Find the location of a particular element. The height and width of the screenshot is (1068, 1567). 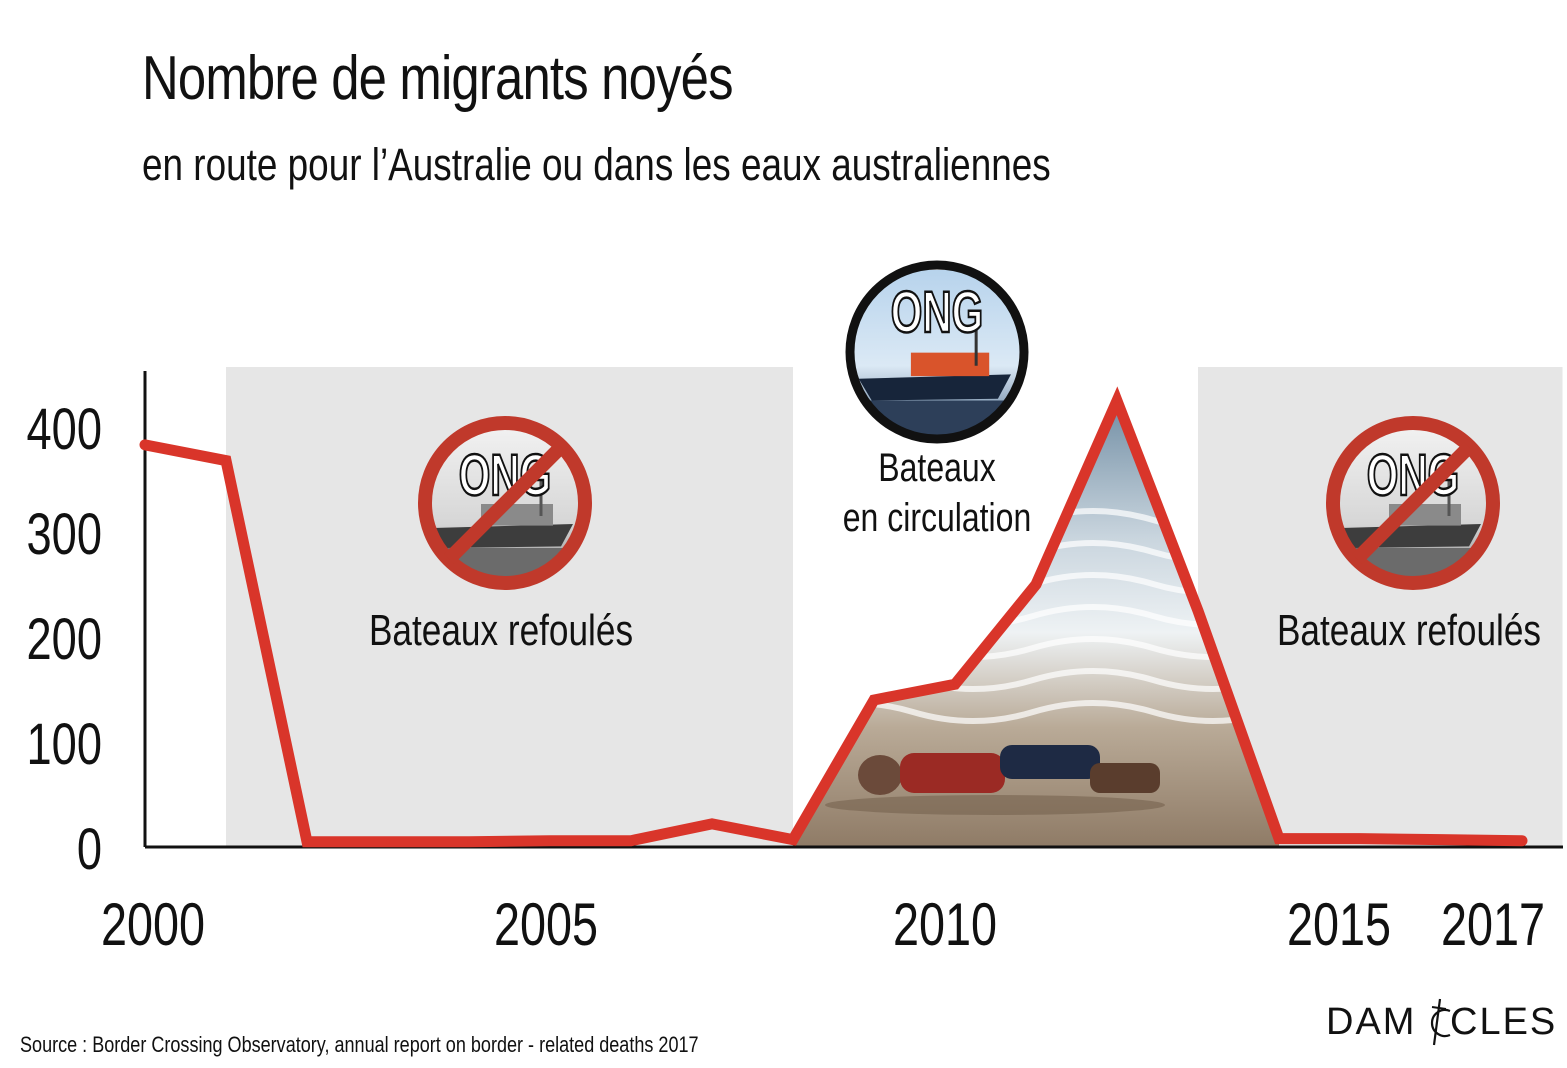

ong-boat-badge: ONG is located at coordinates (937, 352).